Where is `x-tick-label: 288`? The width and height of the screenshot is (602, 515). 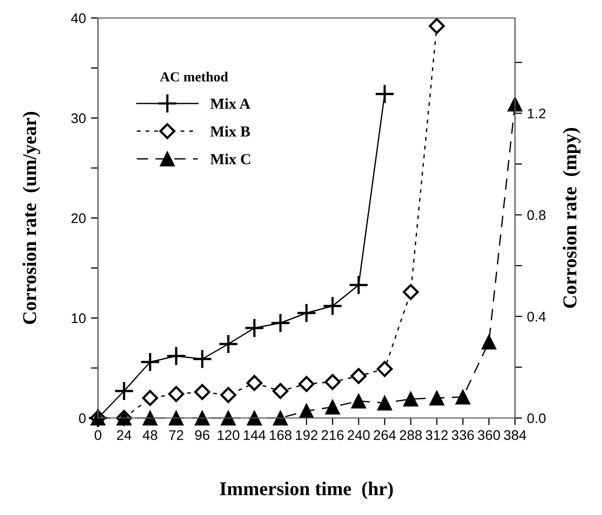
x-tick-label: 288 is located at coordinates (411, 435).